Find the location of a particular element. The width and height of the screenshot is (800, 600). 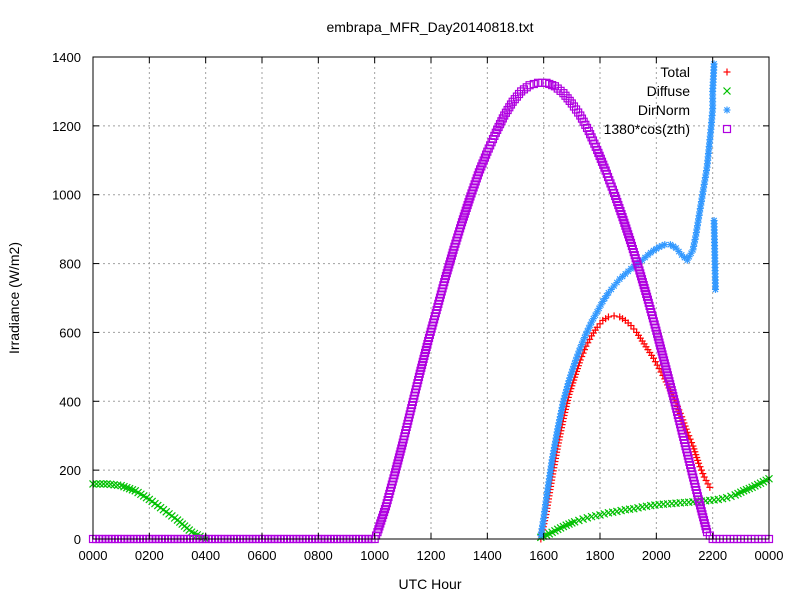

x-tick-label: 0200 is located at coordinates (149, 555).